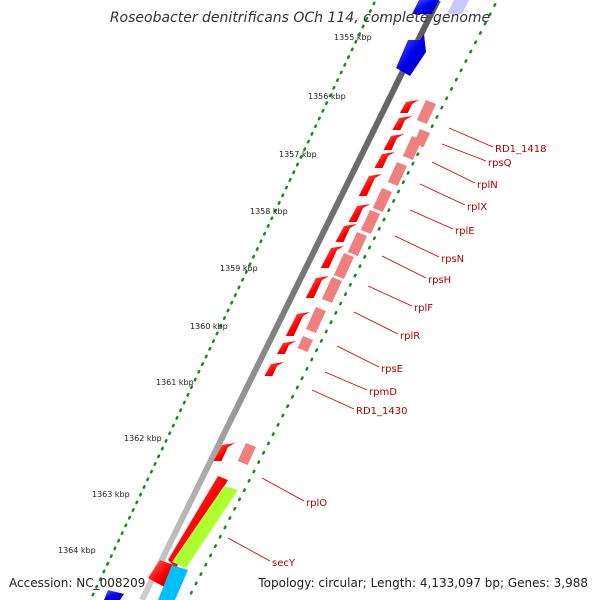 This screenshot has width=600, height=600. I want to click on gene-label: rplO, so click(316, 503).